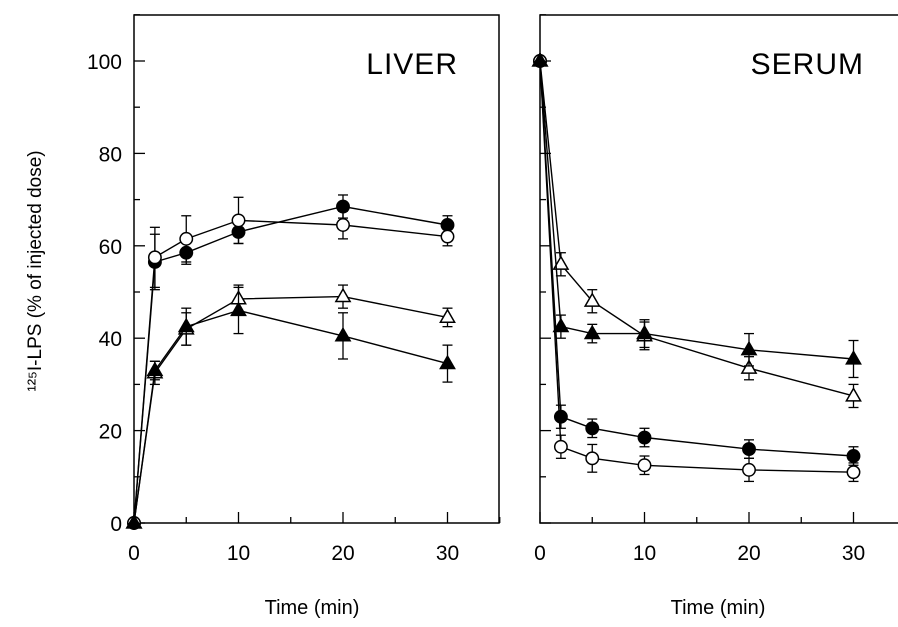  What do you see at coordinates (134, 553) in the screenshot?
I see `x-tick-label-liver: 0` at bounding box center [134, 553].